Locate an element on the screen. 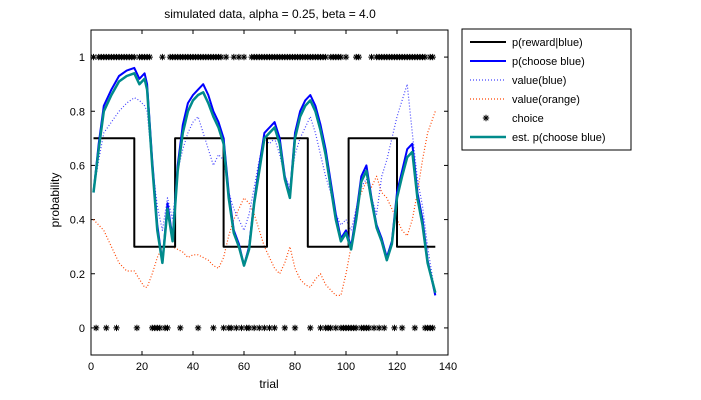  x-tick-label: 80 is located at coordinates (295, 367).